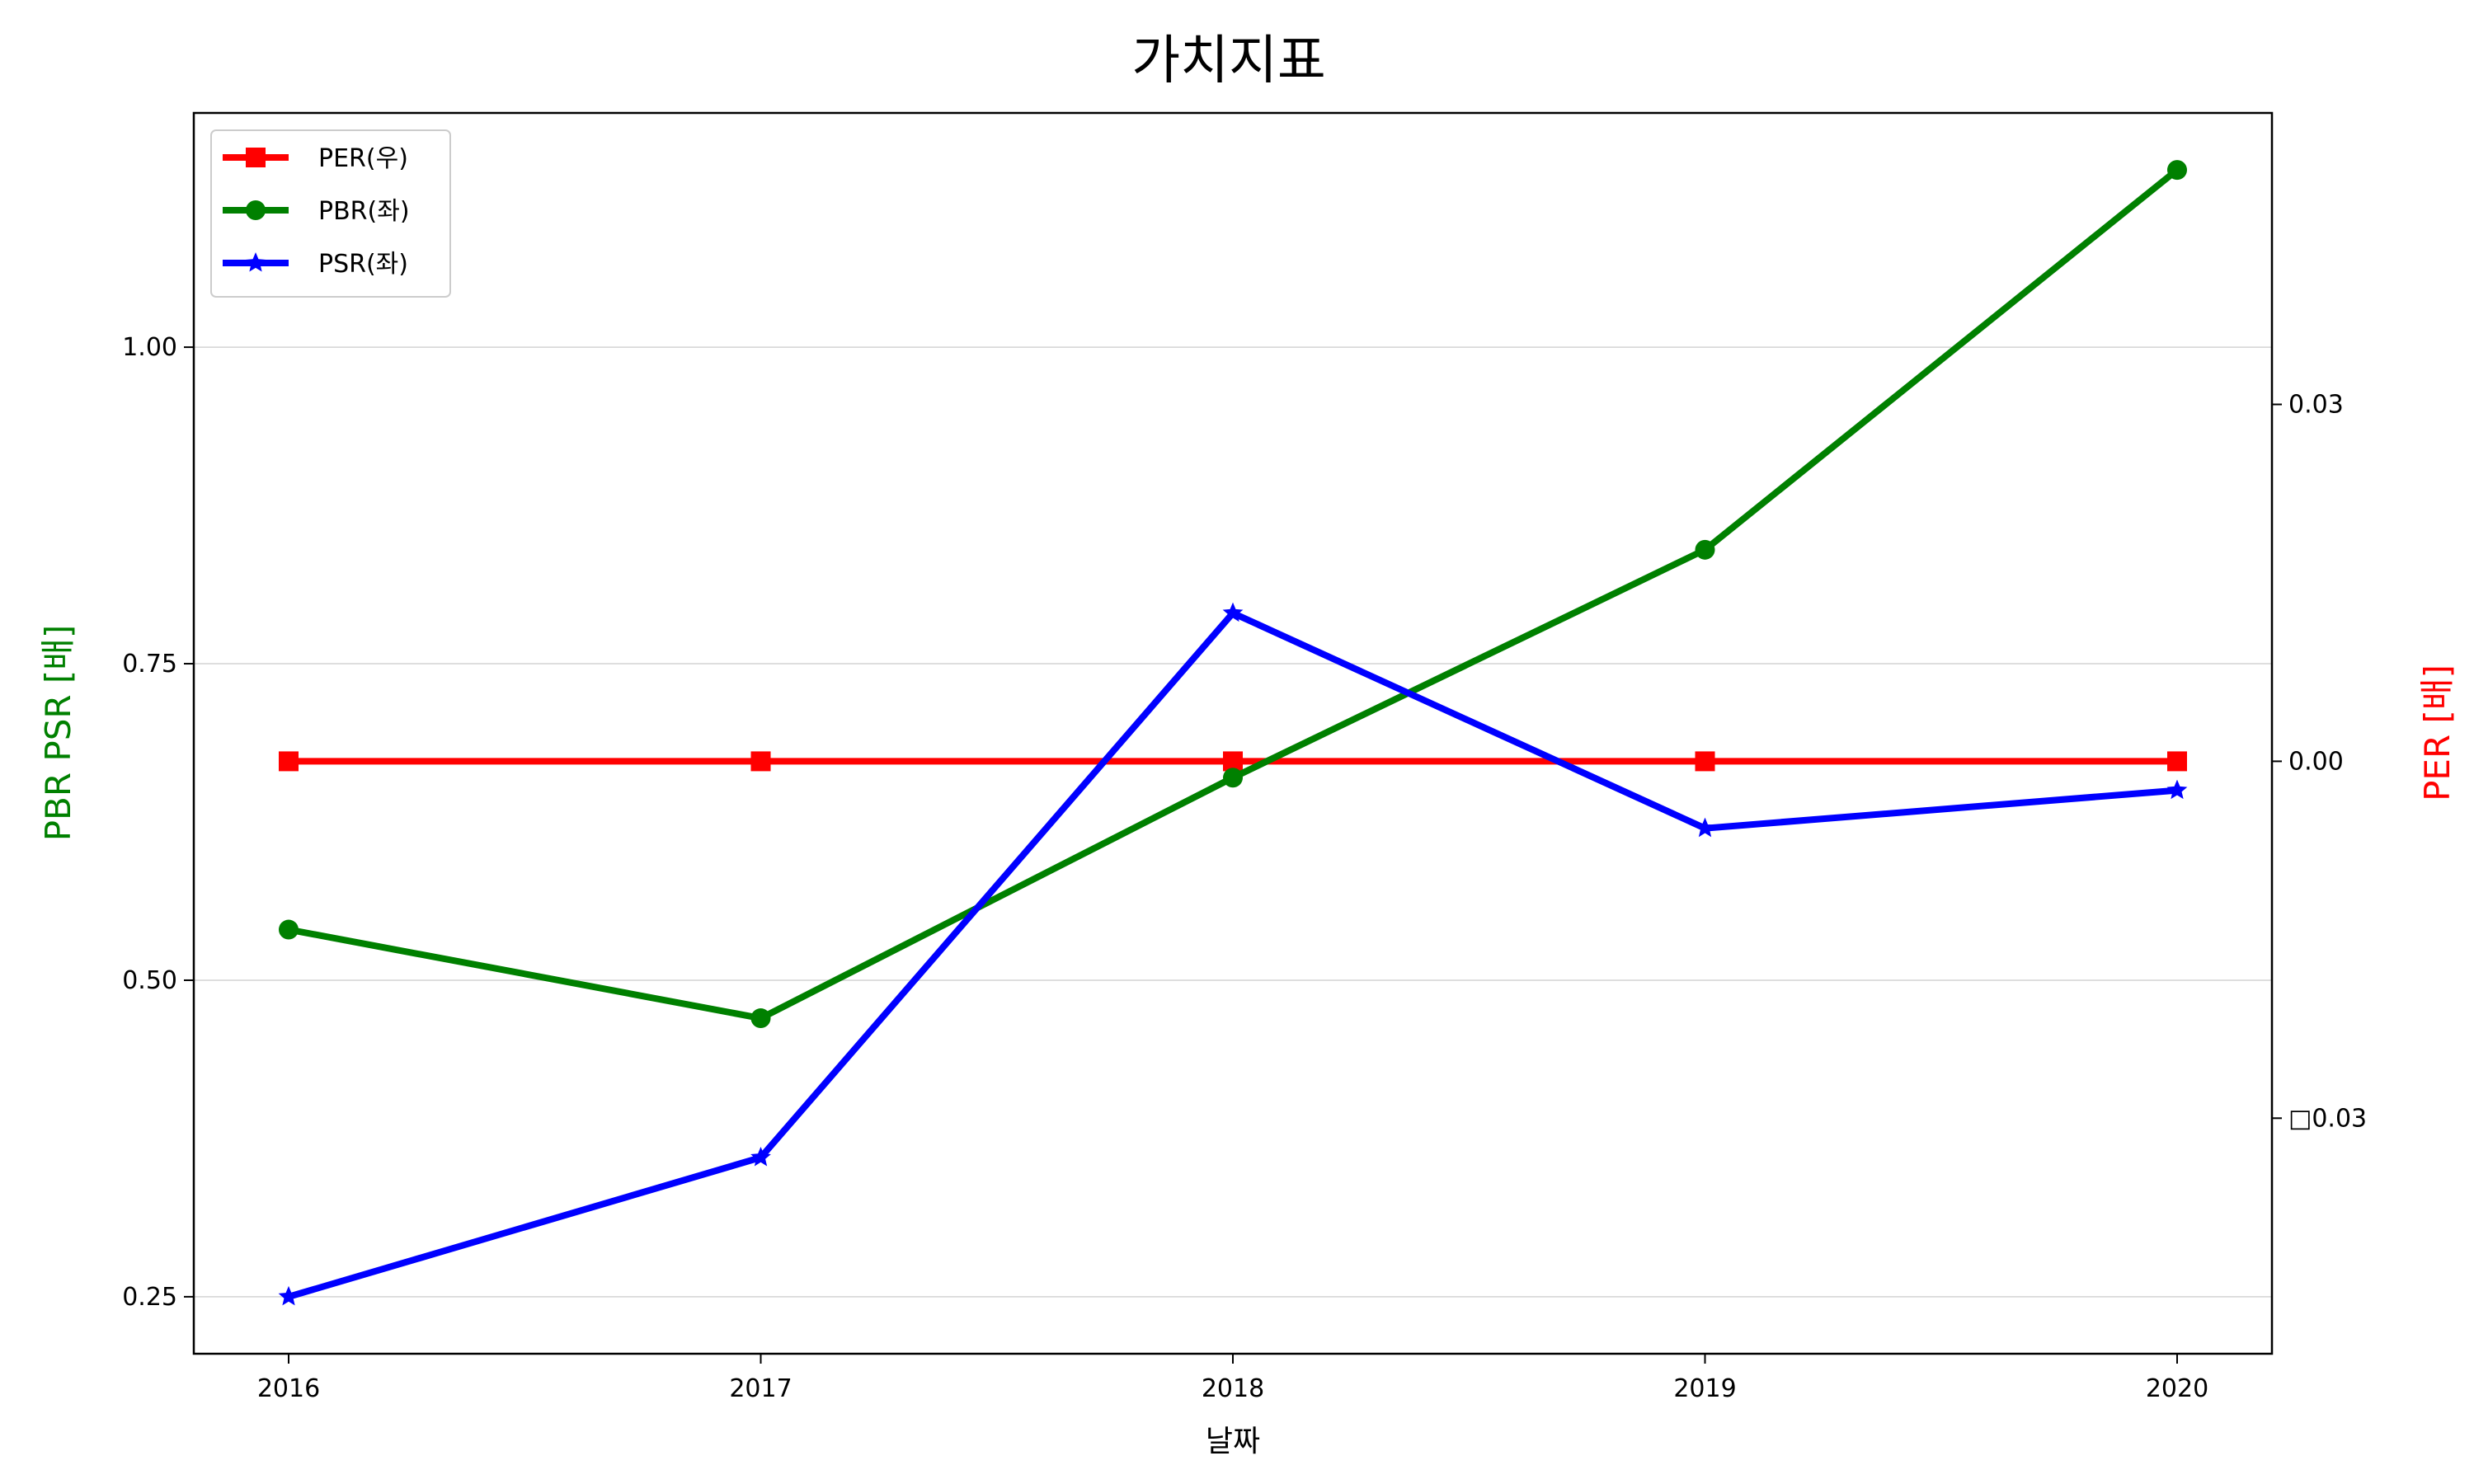 Image resolution: width=2474 pixels, height=1484 pixels. I want to click on right-y-axis: □0.03 0.00 0.03, so click(2319, 762).